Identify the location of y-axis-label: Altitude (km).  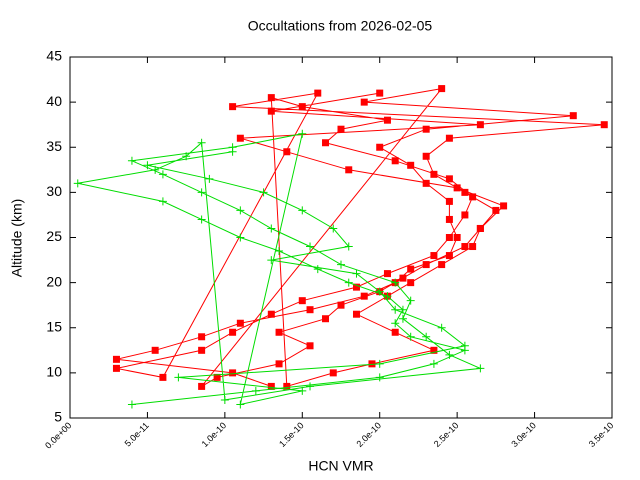
(17, 238).